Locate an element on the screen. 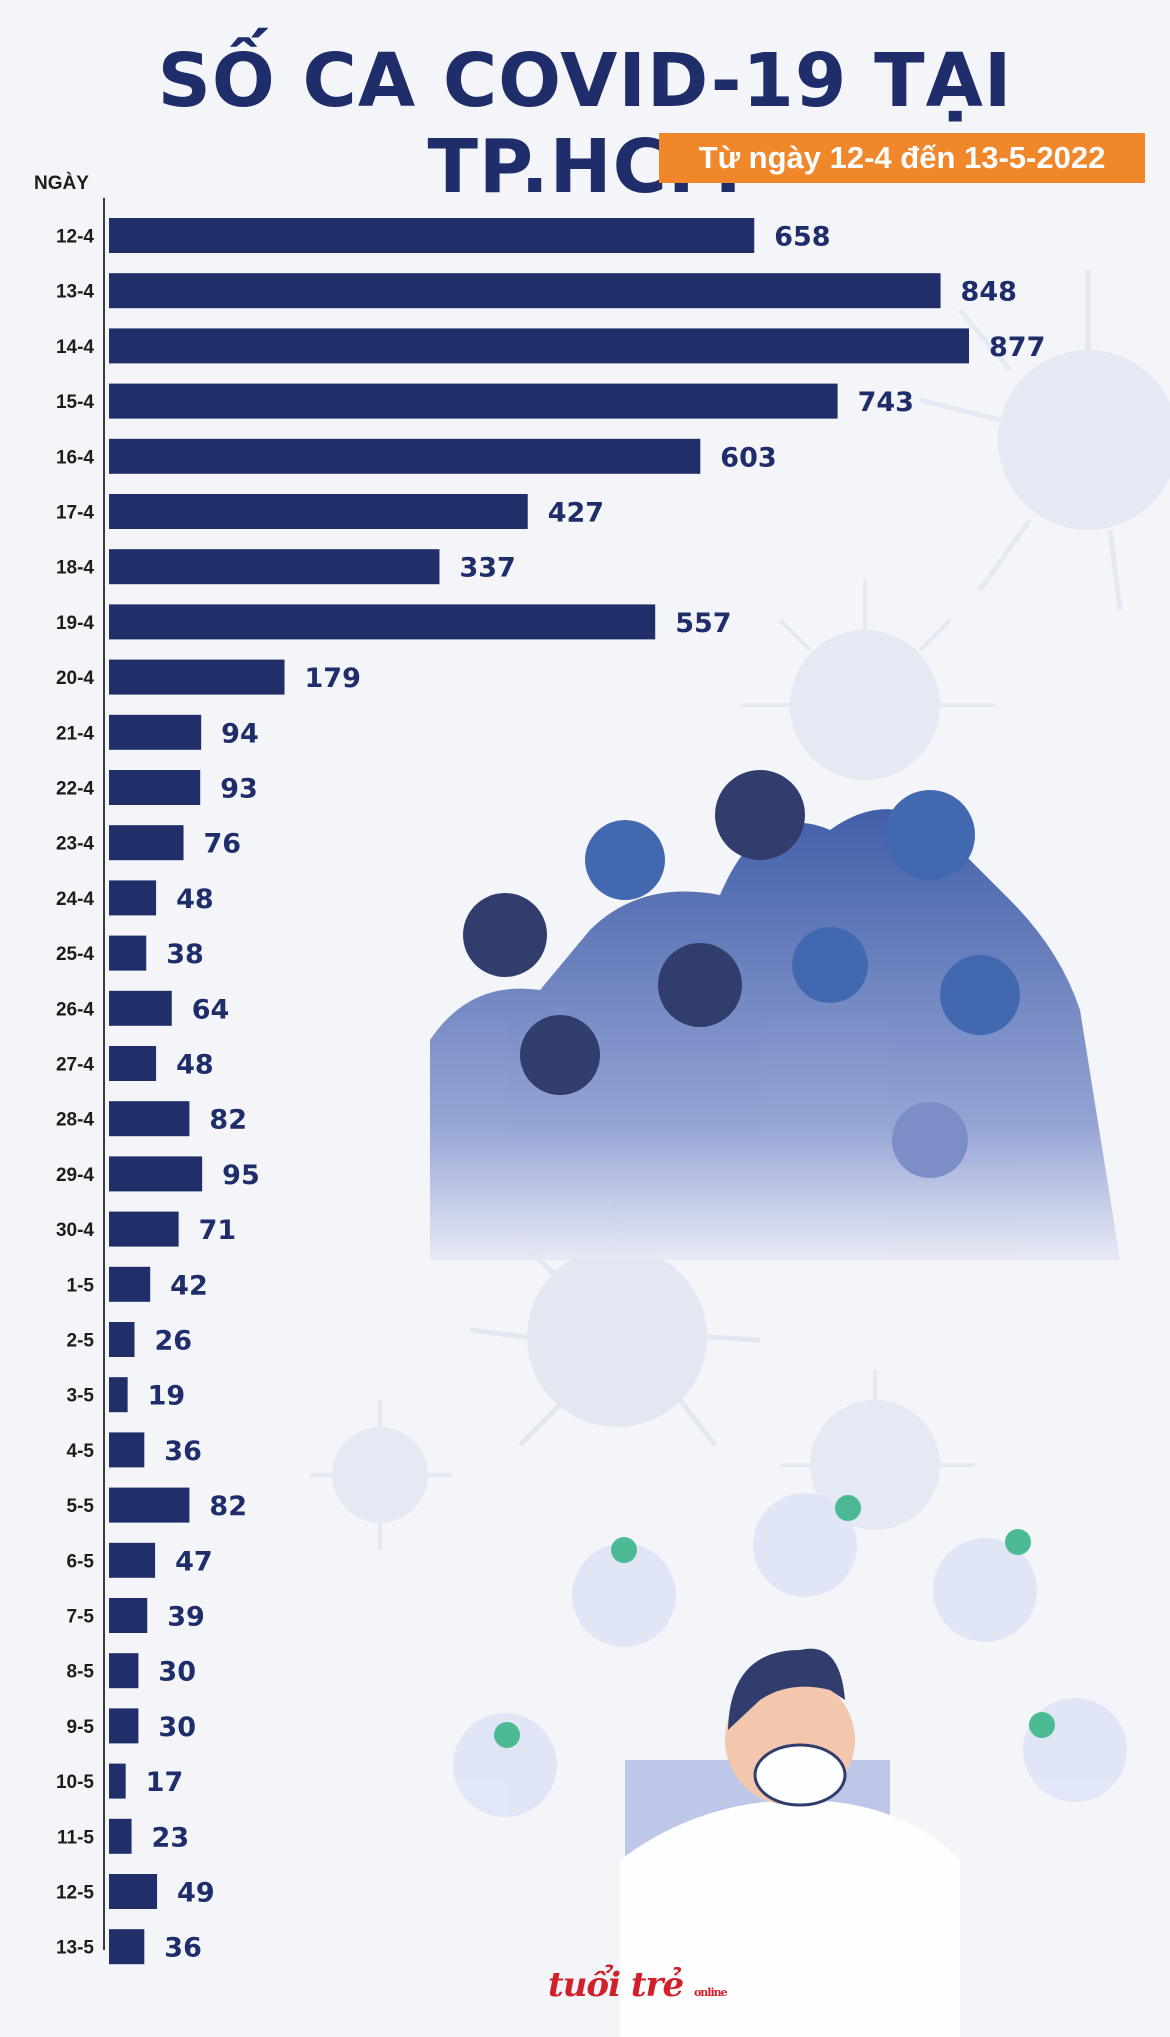 The height and width of the screenshot is (2037, 1170). value-label: 427 is located at coordinates (576, 513).